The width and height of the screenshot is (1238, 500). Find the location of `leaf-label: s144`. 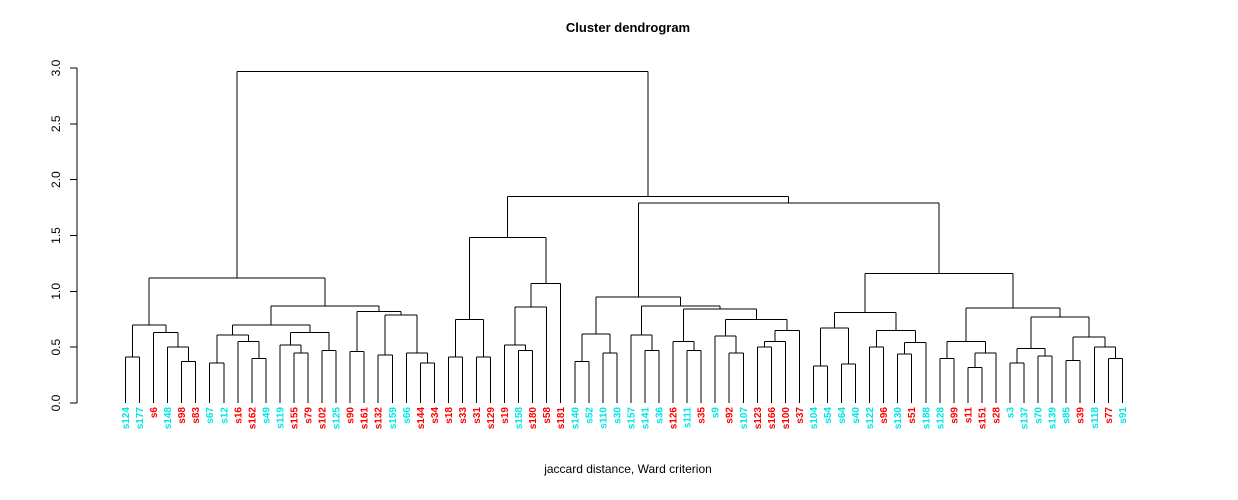

leaf-label: s144 is located at coordinates (421, 418).